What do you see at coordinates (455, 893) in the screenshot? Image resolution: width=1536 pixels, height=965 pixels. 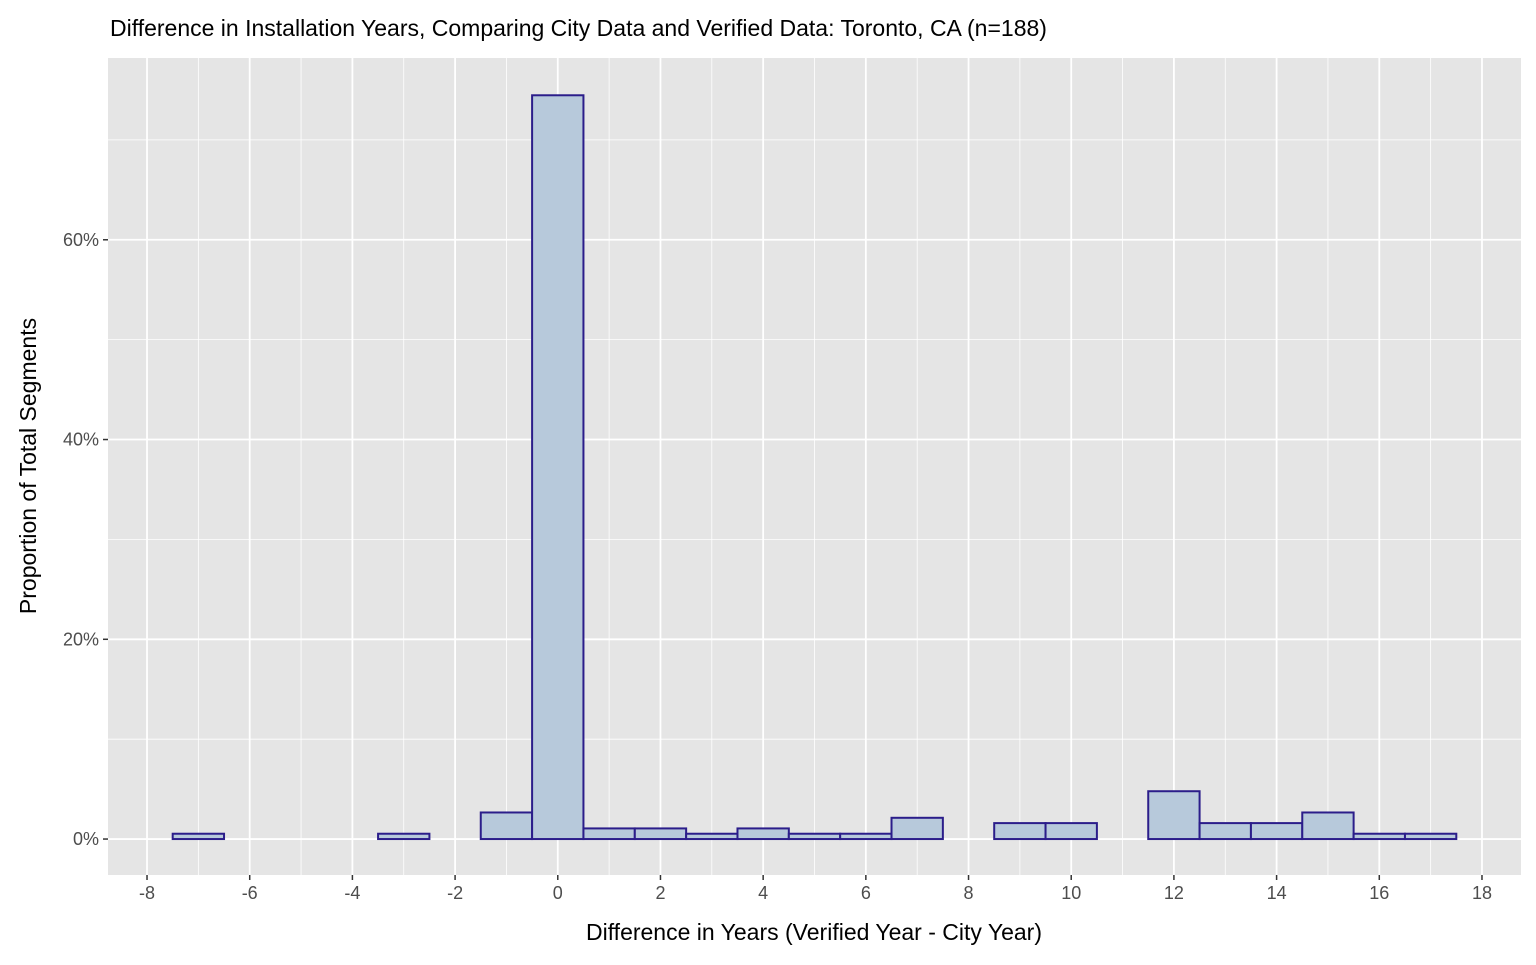 I see `x-tick-label: -2` at bounding box center [455, 893].